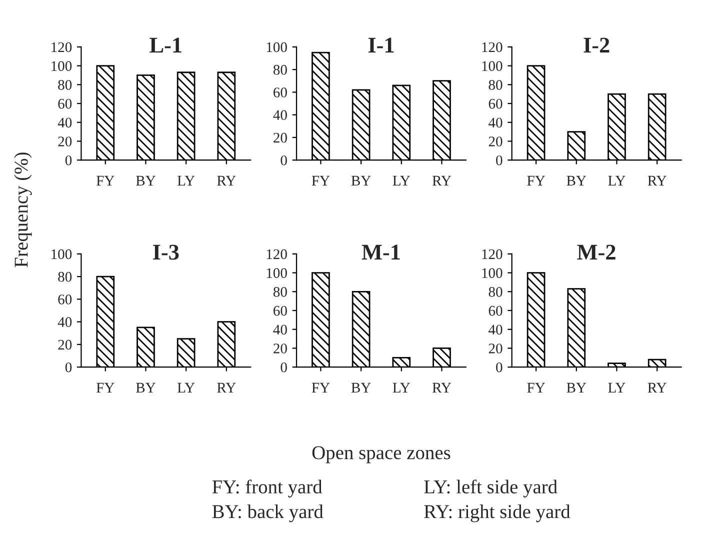 The height and width of the screenshot is (552, 706). What do you see at coordinates (381, 45) in the screenshot?
I see `chart-title: I-1` at bounding box center [381, 45].